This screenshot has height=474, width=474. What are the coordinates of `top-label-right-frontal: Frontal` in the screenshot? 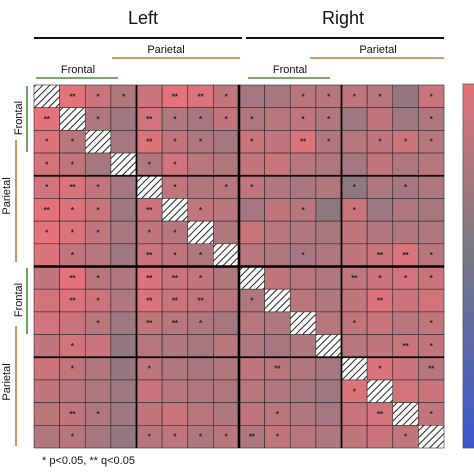 It's located at (290, 70).